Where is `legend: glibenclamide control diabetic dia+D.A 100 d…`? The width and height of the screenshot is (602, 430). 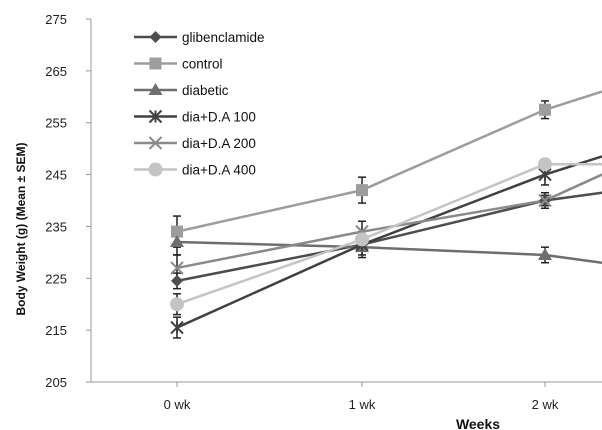 legend: glibenclamide control diabetic dia+D.A 100 d… is located at coordinates (199, 104).